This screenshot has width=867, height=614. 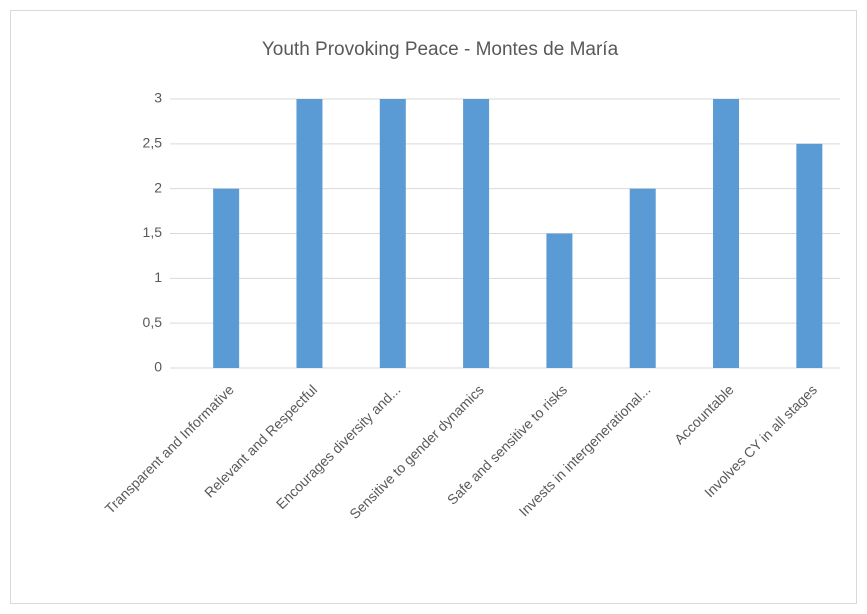 What do you see at coordinates (158, 277) in the screenshot?
I see `y-tick-label: 1` at bounding box center [158, 277].